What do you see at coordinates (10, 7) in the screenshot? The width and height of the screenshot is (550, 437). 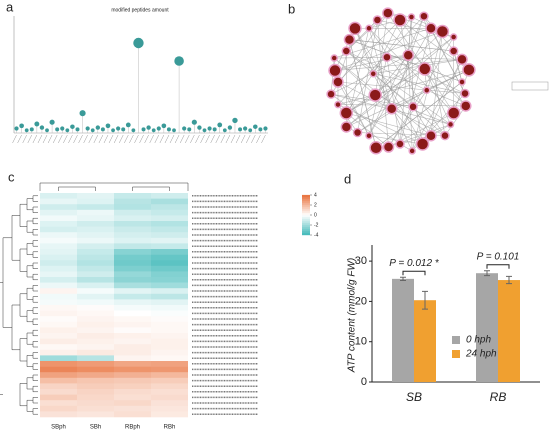 I see `panel-label: a` at bounding box center [10, 7].